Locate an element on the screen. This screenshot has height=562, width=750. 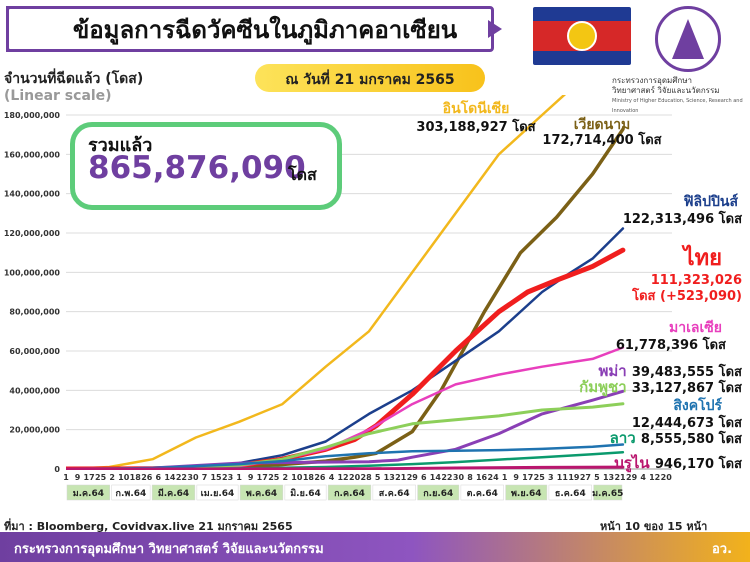
series-total: 172,714,400 โดส is located at coordinates (601, 139).